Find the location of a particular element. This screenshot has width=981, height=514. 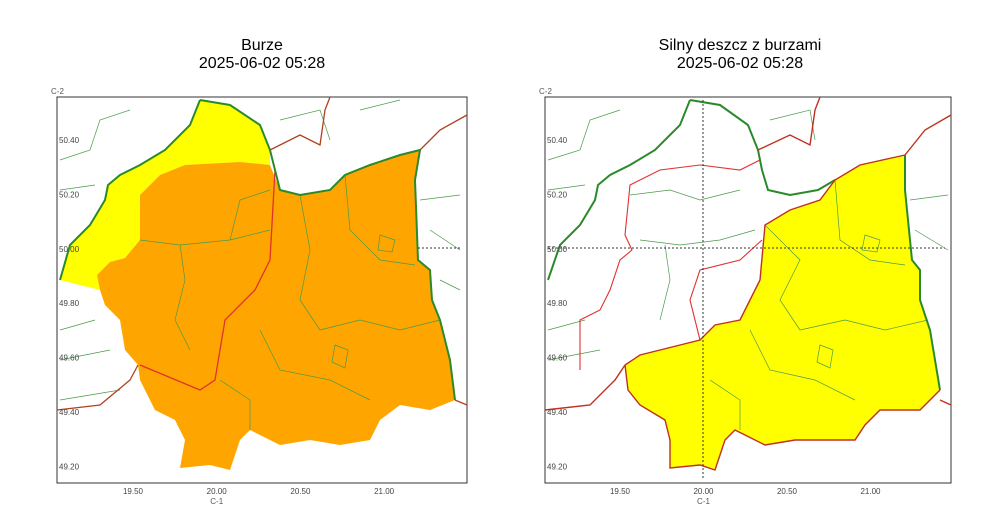

warning-area-level1 is located at coordinates (165, 195).